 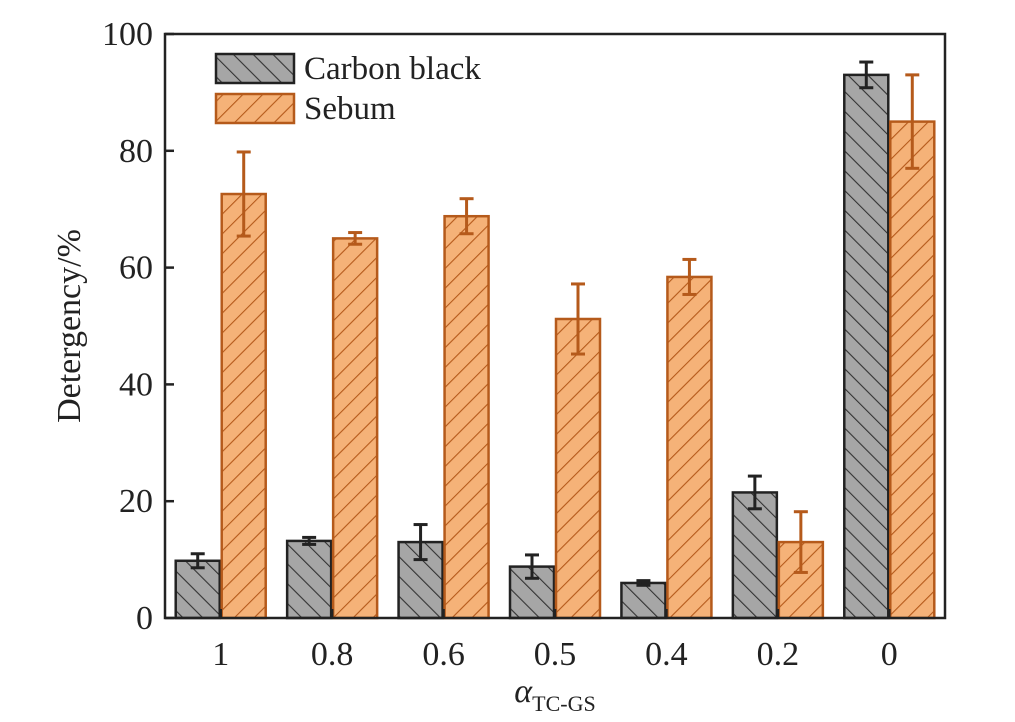 What do you see at coordinates (136, 151) in the screenshot?
I see `y-tick-label-80: 80` at bounding box center [136, 151].